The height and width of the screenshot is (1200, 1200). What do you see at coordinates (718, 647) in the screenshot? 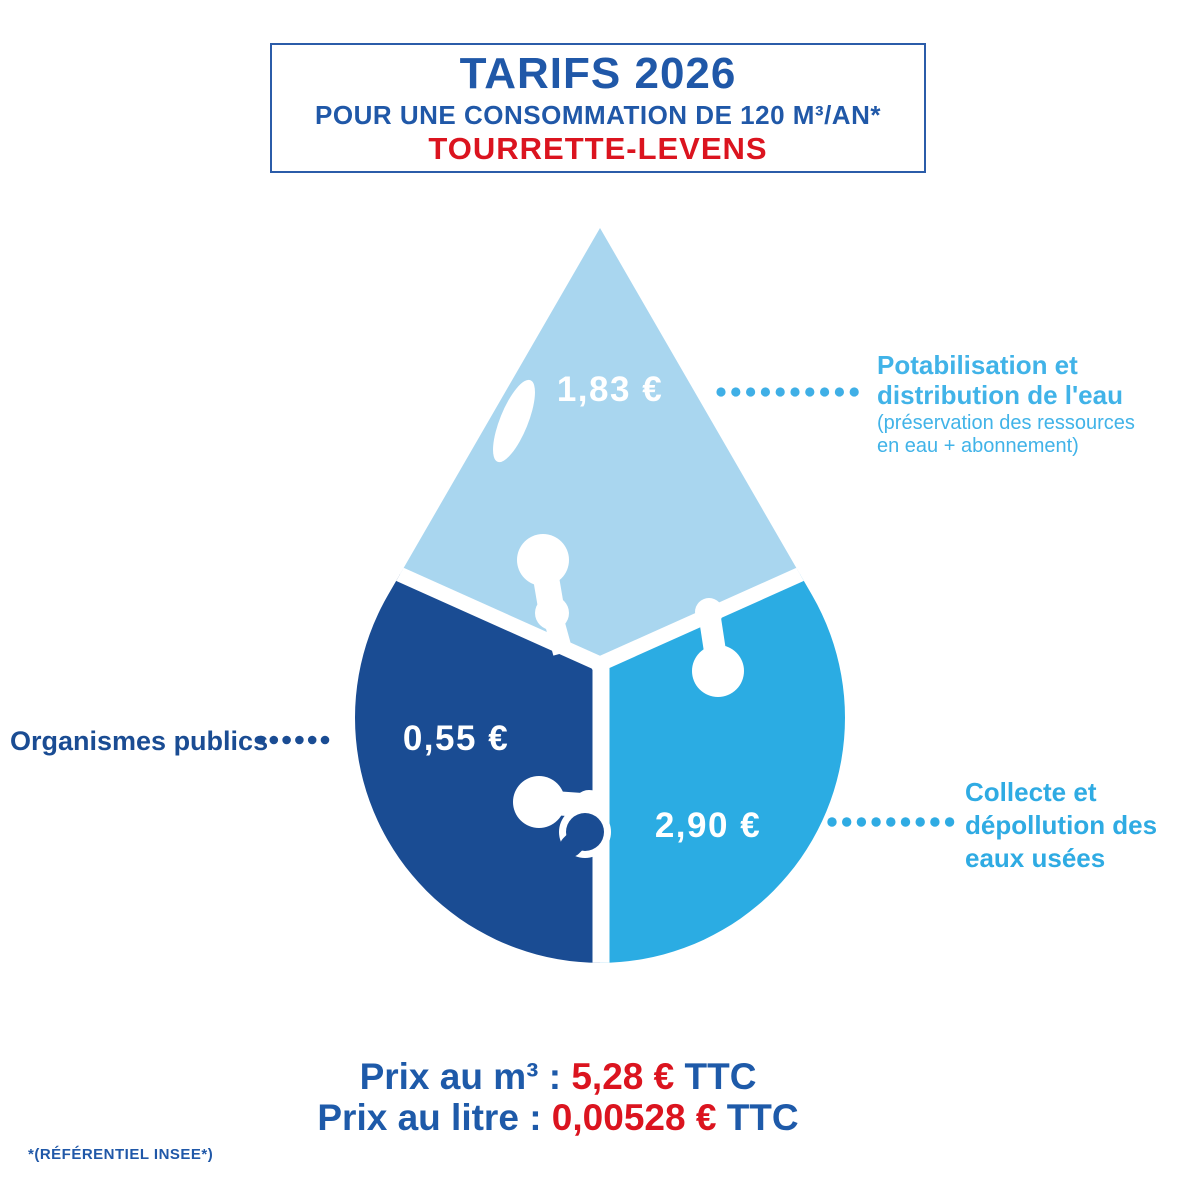
I see `puzzle-knob-right` at bounding box center [718, 647].